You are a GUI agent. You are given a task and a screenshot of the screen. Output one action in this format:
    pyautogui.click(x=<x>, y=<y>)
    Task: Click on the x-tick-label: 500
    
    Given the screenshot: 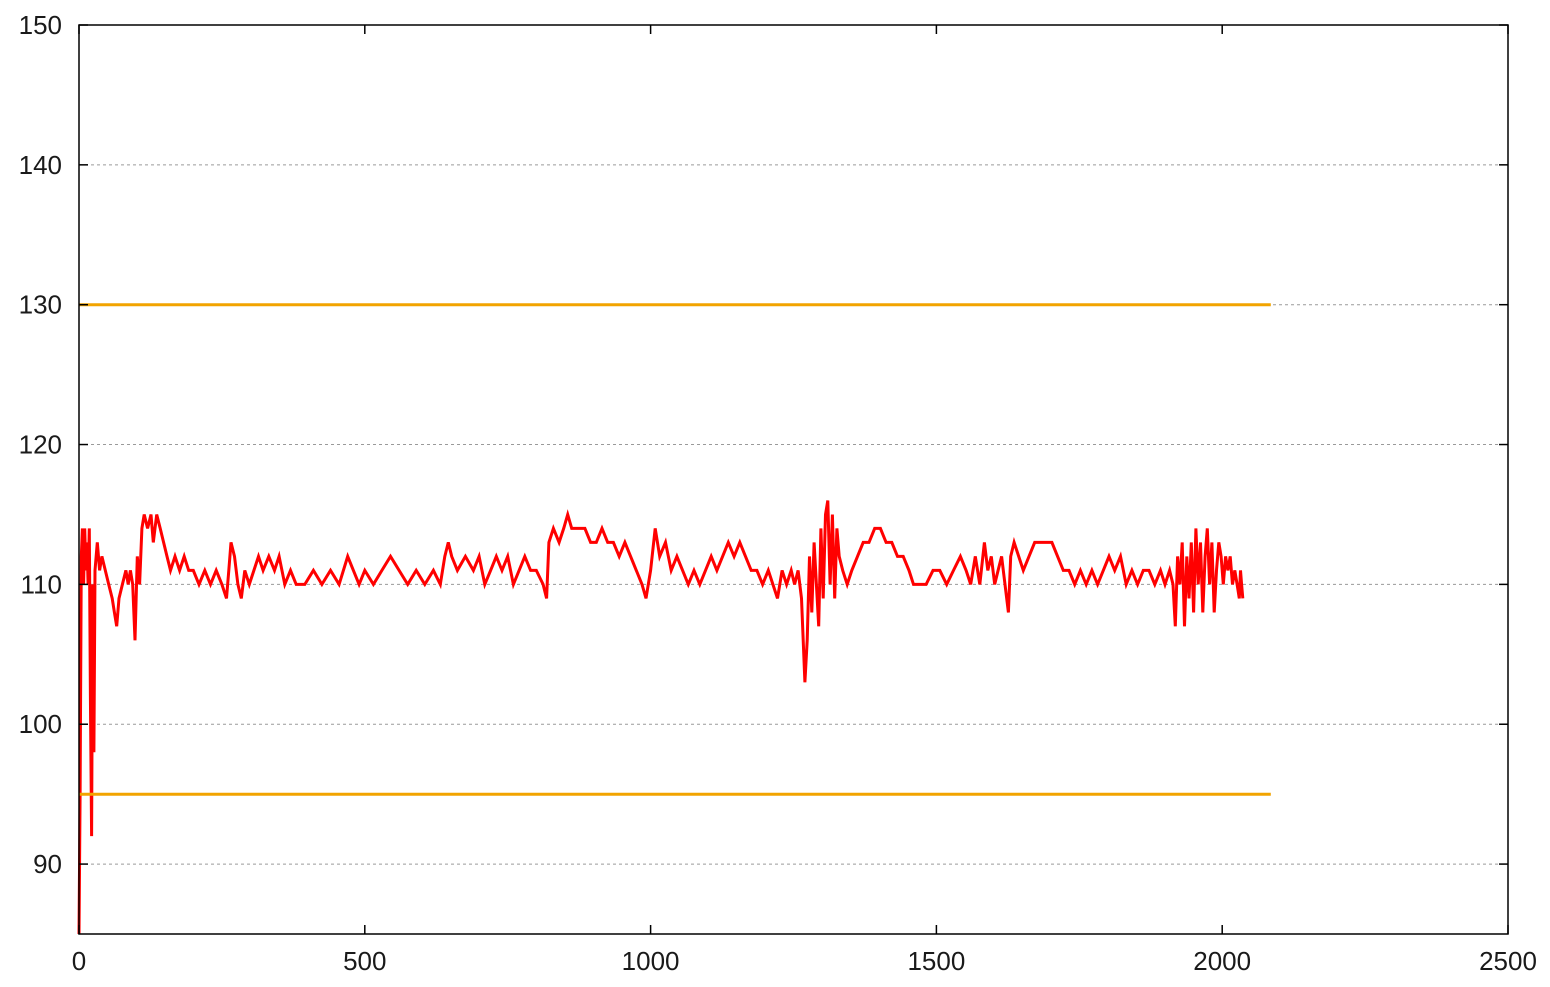 What is the action you would take?
    pyautogui.click(x=364, y=961)
    